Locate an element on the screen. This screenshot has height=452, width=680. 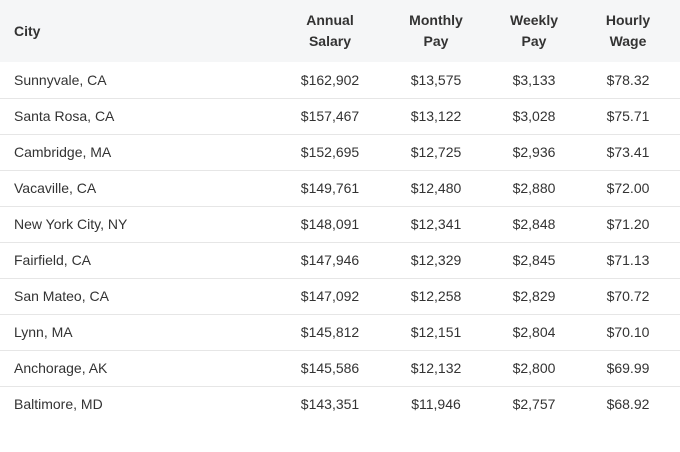
cell-annual: $157,467 is located at coordinates (330, 116).